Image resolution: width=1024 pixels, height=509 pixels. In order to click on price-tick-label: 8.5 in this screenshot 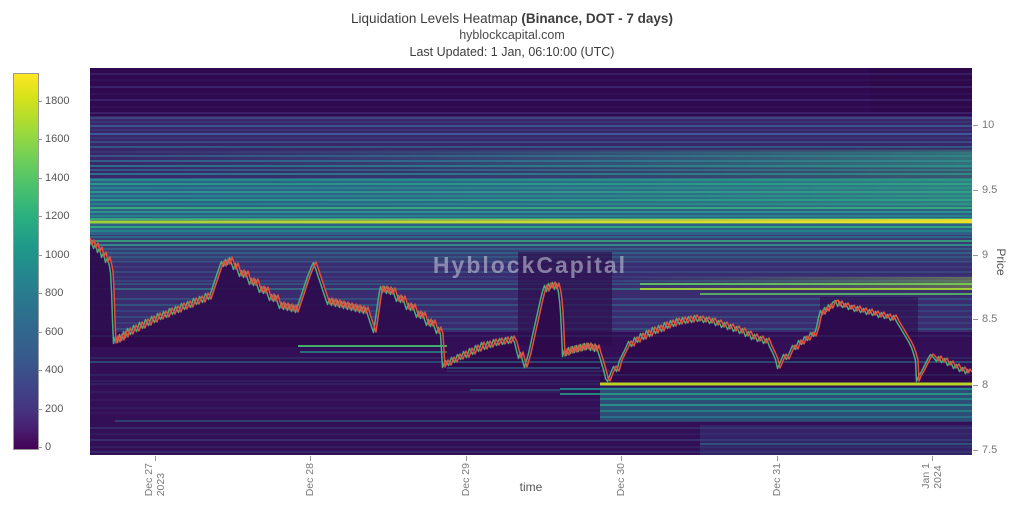, I will do `click(990, 318)`.